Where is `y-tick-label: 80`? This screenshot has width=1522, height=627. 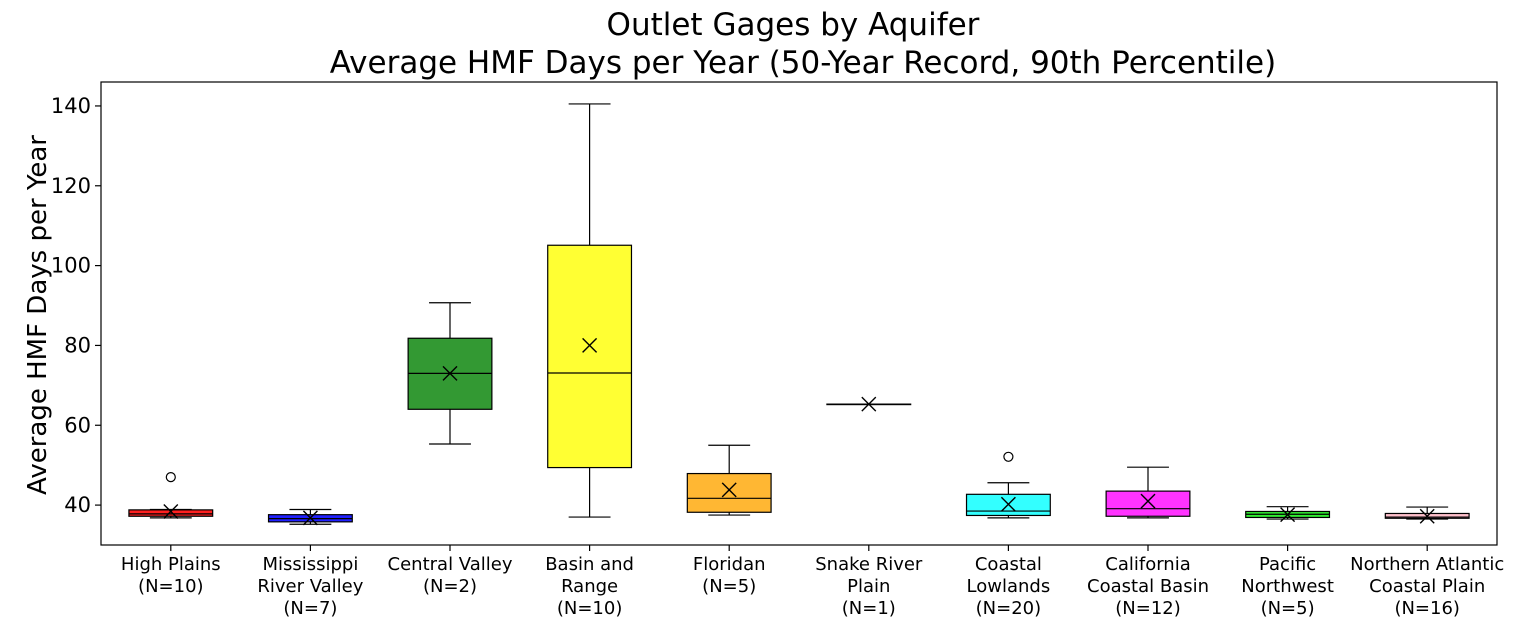
y-tick-label: 80 is located at coordinates (77, 345).